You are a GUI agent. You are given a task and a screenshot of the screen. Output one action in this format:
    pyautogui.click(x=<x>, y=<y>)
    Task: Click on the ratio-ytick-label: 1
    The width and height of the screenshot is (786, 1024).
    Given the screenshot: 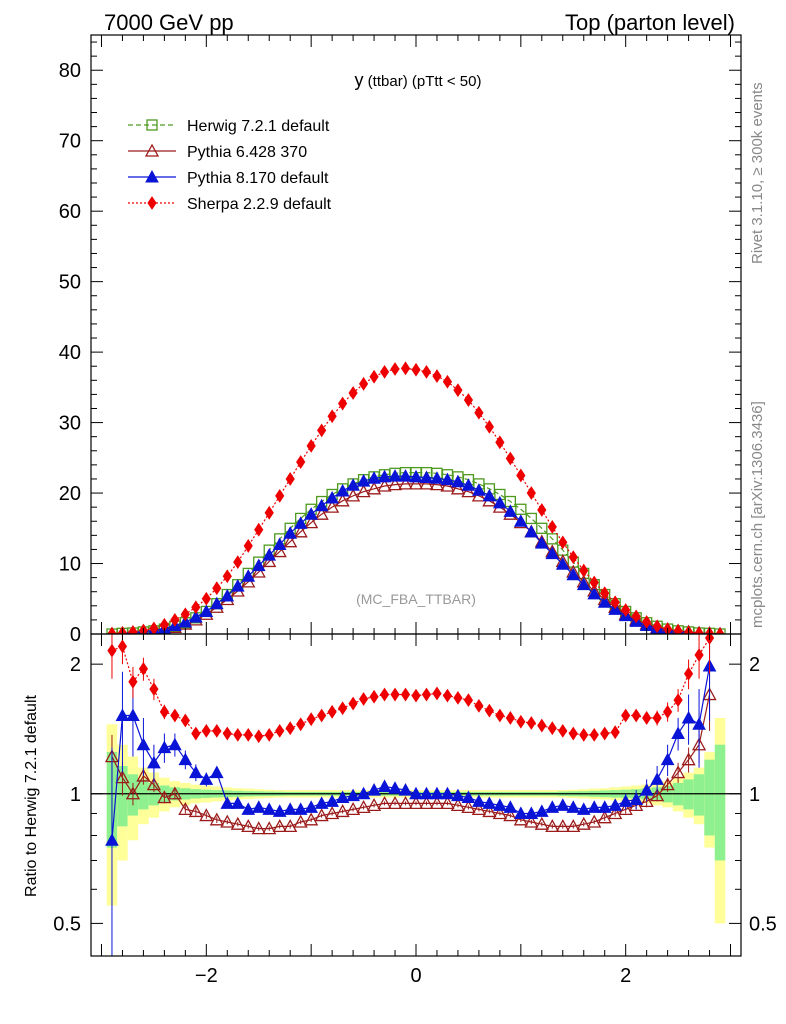 What is the action you would take?
    pyautogui.click(x=75, y=795)
    